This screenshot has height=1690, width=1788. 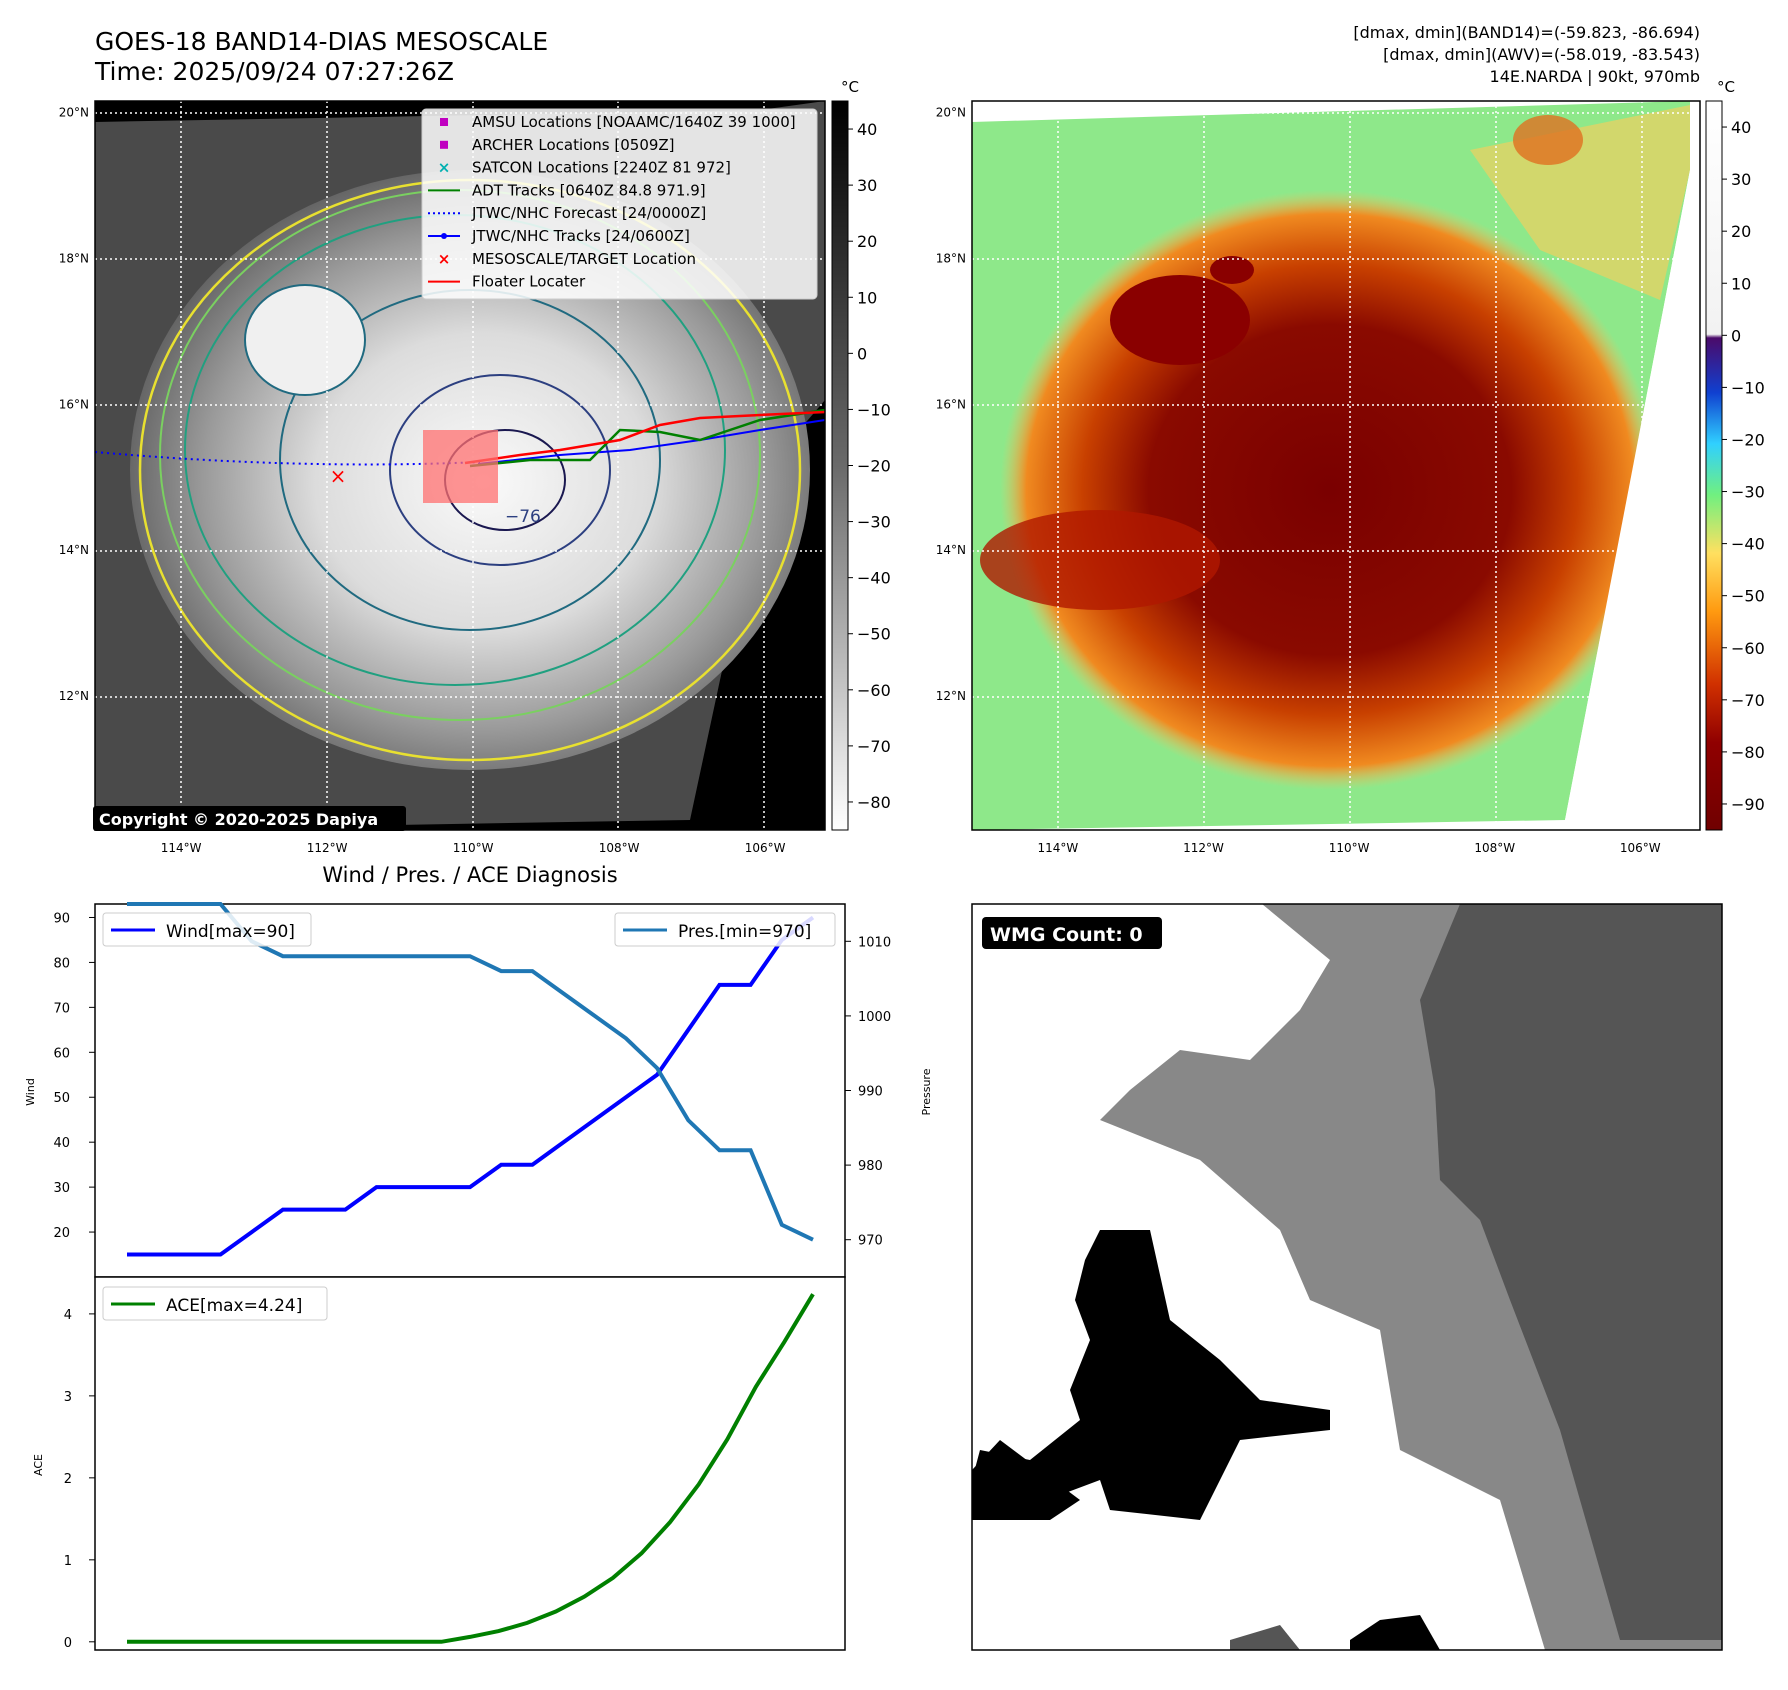 What do you see at coordinates (68, 1643) in the screenshot?
I see `ace-tick-label: 0` at bounding box center [68, 1643].